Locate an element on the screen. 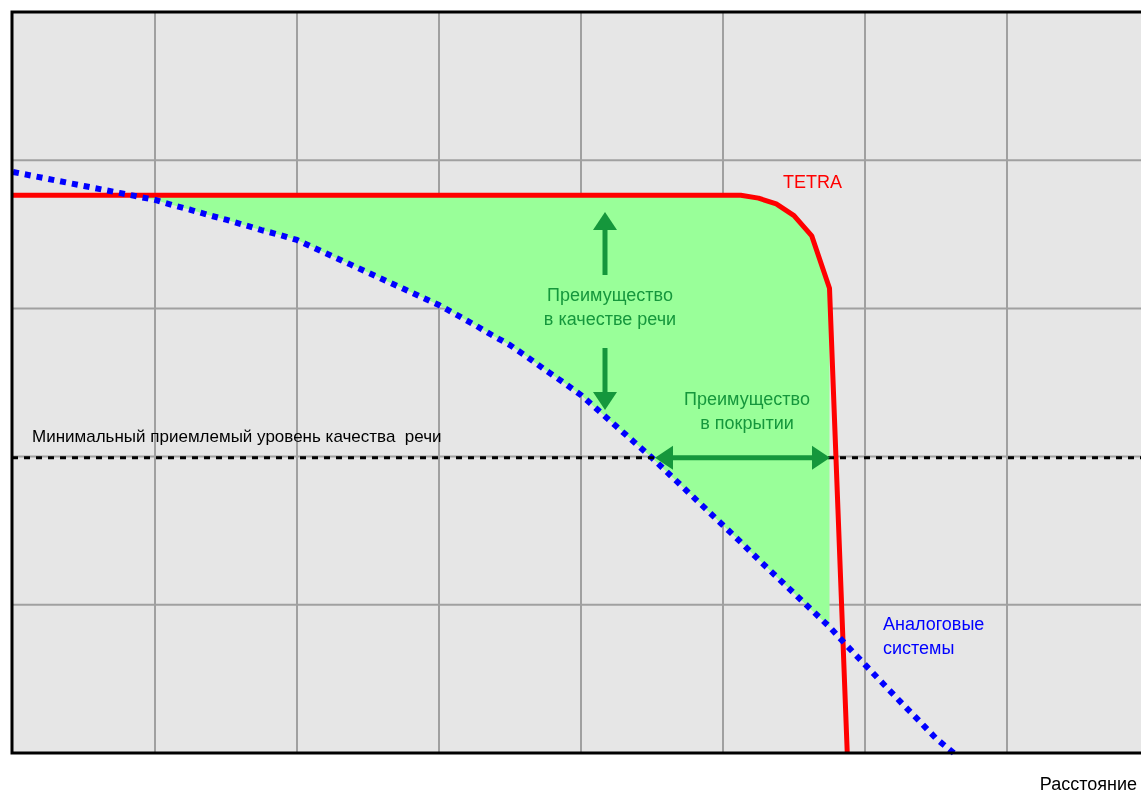 This screenshot has height=794, width=1141. series-label: Аналоговые системы is located at coordinates (934, 636).